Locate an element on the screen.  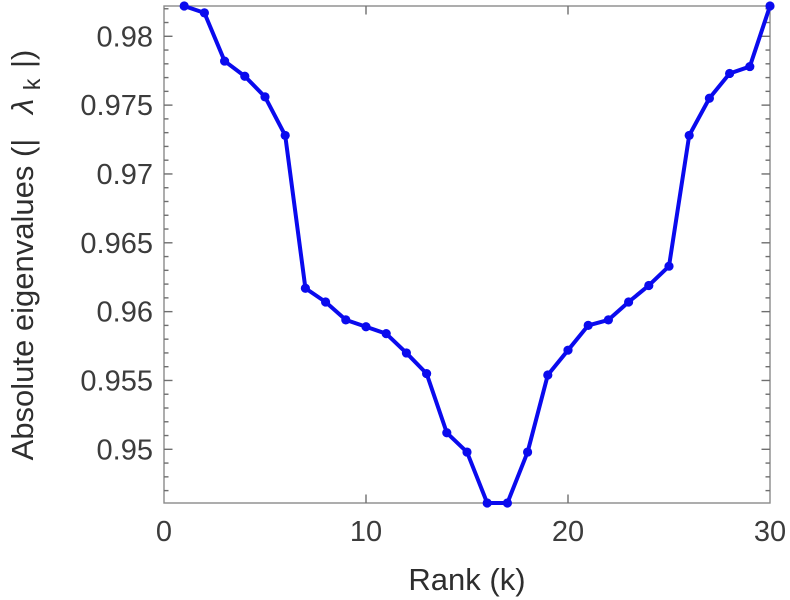
x-tick-label: 30 is located at coordinates (770, 532).